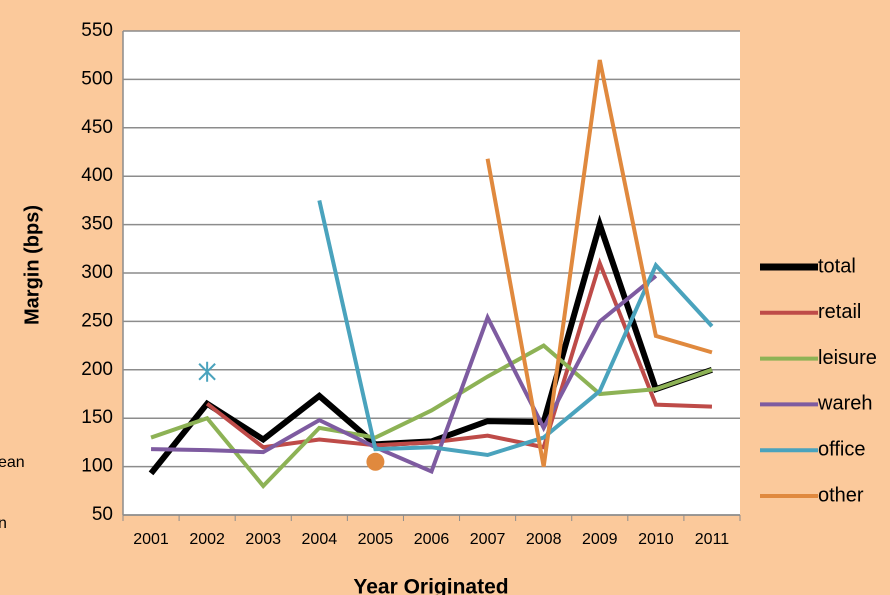 The height and width of the screenshot is (595, 890). What do you see at coordinates (3, 523) in the screenshot?
I see `annotation: n` at bounding box center [3, 523].